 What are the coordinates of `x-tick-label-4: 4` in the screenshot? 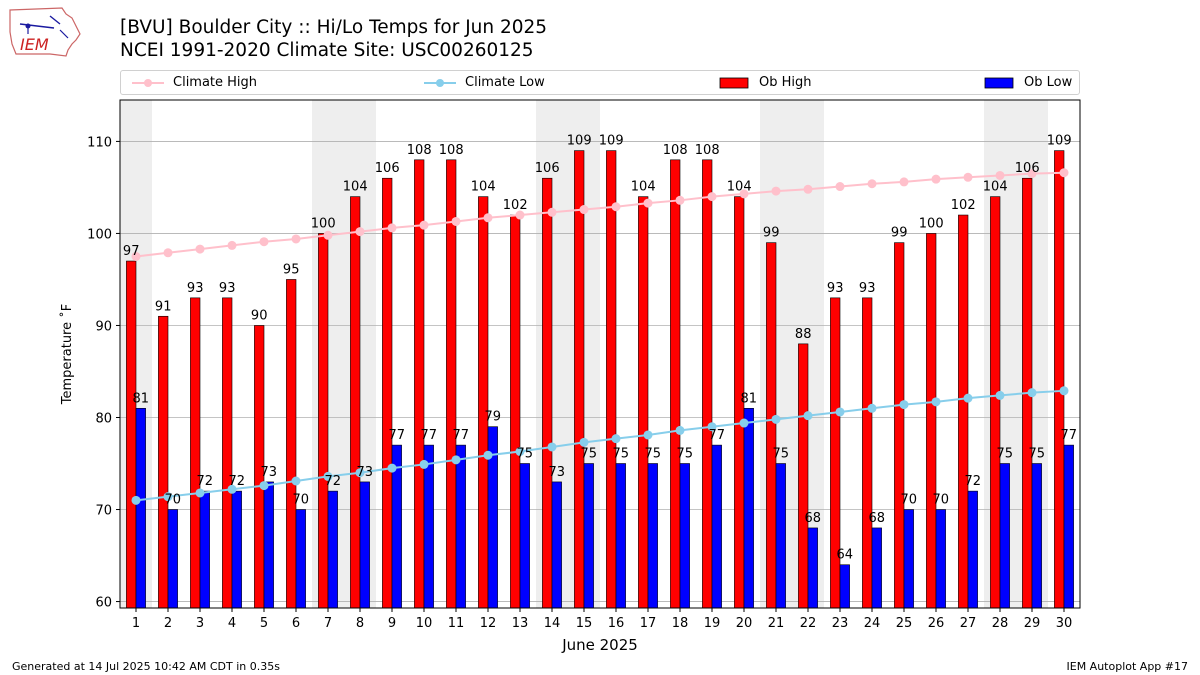 It's located at (232, 623).